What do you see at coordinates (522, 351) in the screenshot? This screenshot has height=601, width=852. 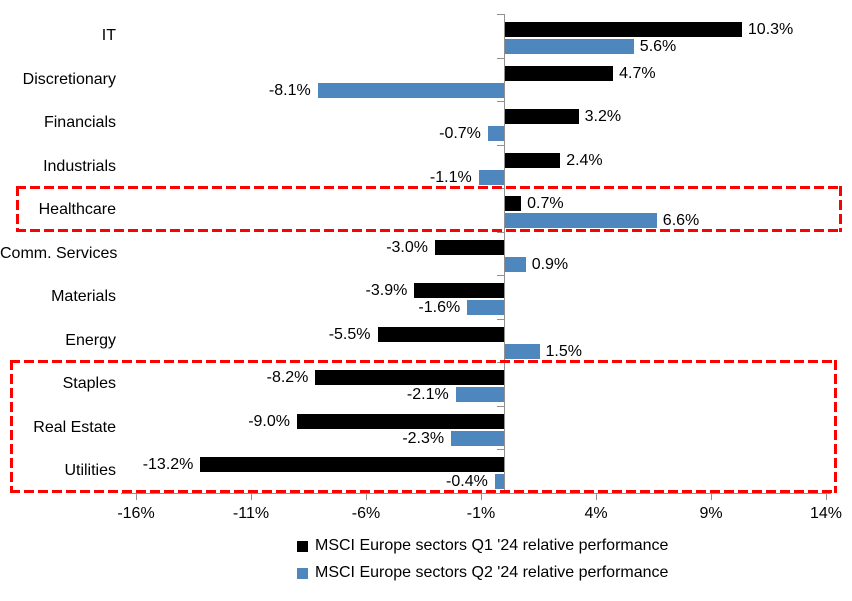 I see `bar-q2-energy` at bounding box center [522, 351].